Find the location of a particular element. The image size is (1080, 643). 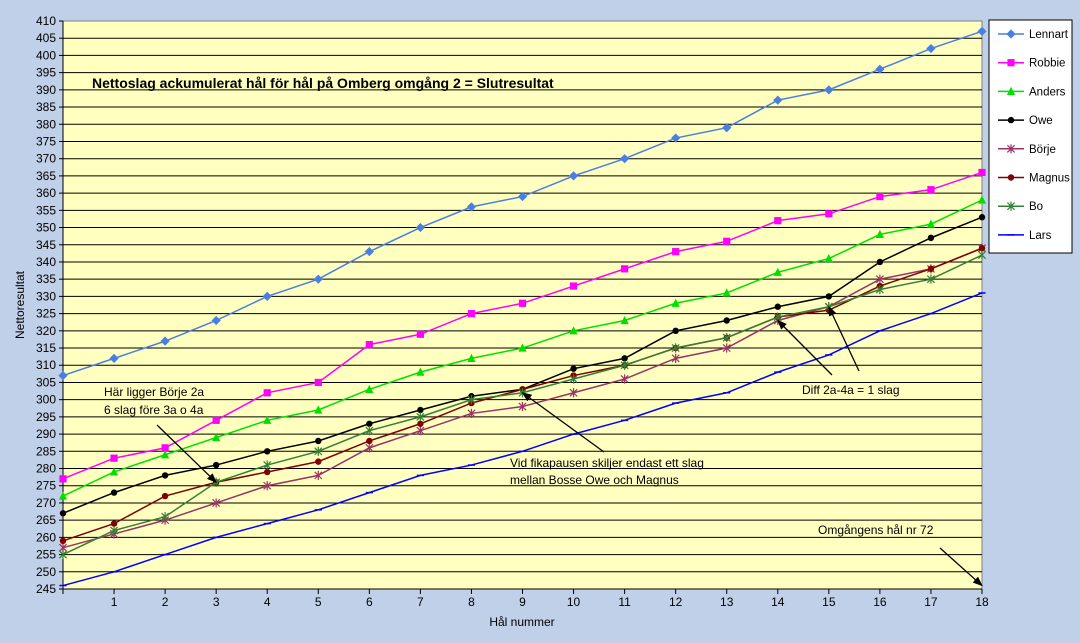

legend-label: Bo is located at coordinates (1036, 207).